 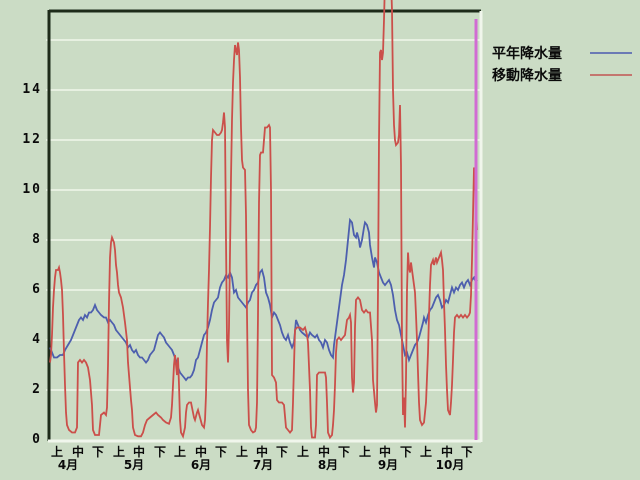 I want to click on legend-line-swatch-red, so click(x=611, y=74).